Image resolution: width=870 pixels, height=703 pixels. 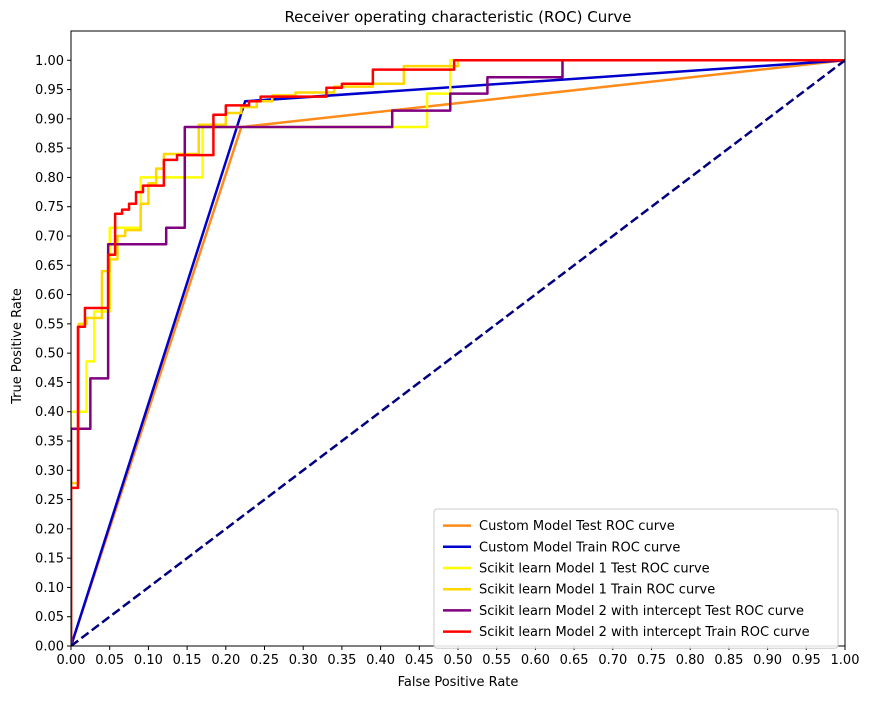 What do you see at coordinates (187, 660) in the screenshot?
I see `x-tick-label: 0.15` at bounding box center [187, 660].